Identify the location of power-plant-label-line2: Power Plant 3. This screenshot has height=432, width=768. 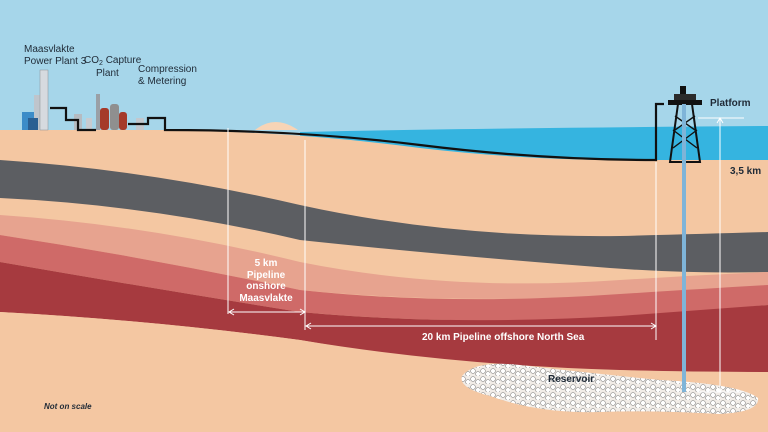
(55, 61).